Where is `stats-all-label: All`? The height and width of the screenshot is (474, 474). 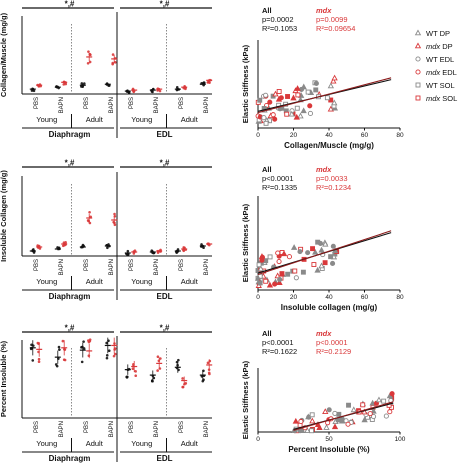 stats-all-label: All is located at coordinates (267, 333).